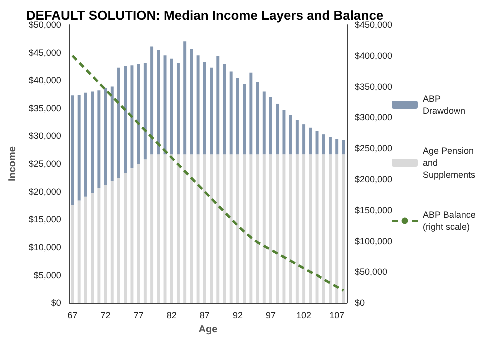 This screenshot has height=340, width=494. Describe the element at coordinates (73, 315) in the screenshot. I see `x-tick-label: 67` at that location.